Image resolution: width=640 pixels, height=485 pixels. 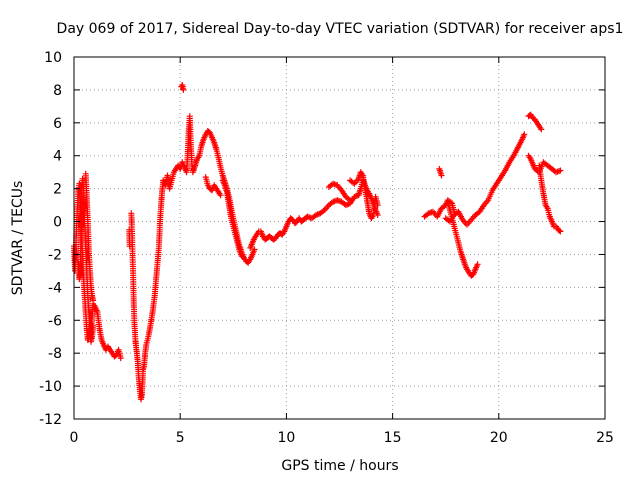 What do you see at coordinates (499, 438) in the screenshot?
I see `x-tick-label: 20` at bounding box center [499, 438].